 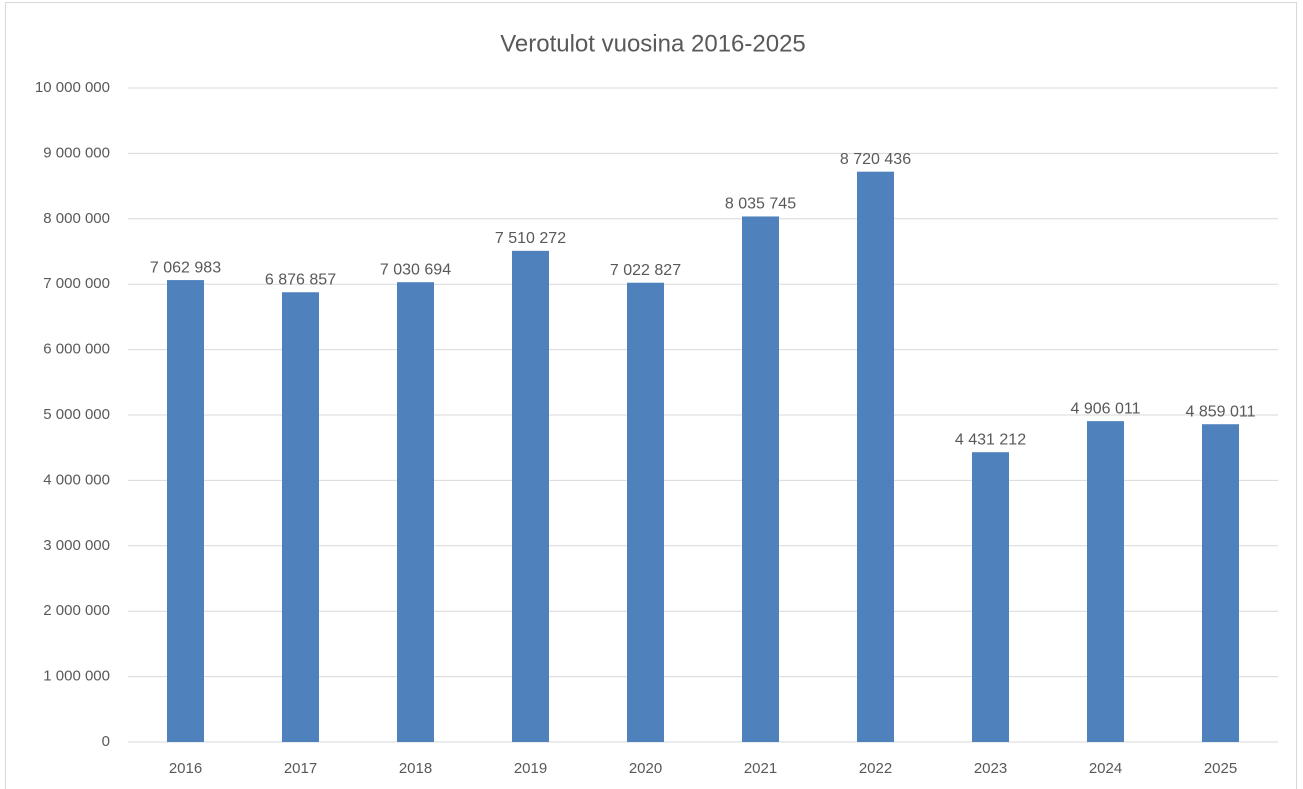 What do you see at coordinates (875, 768) in the screenshot?
I see `x-tick-label: 2022` at bounding box center [875, 768].